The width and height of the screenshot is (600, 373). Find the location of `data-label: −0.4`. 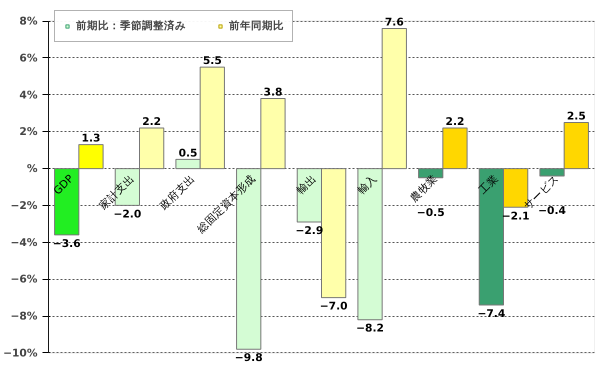

data-label: −0.4 is located at coordinates (552, 210).